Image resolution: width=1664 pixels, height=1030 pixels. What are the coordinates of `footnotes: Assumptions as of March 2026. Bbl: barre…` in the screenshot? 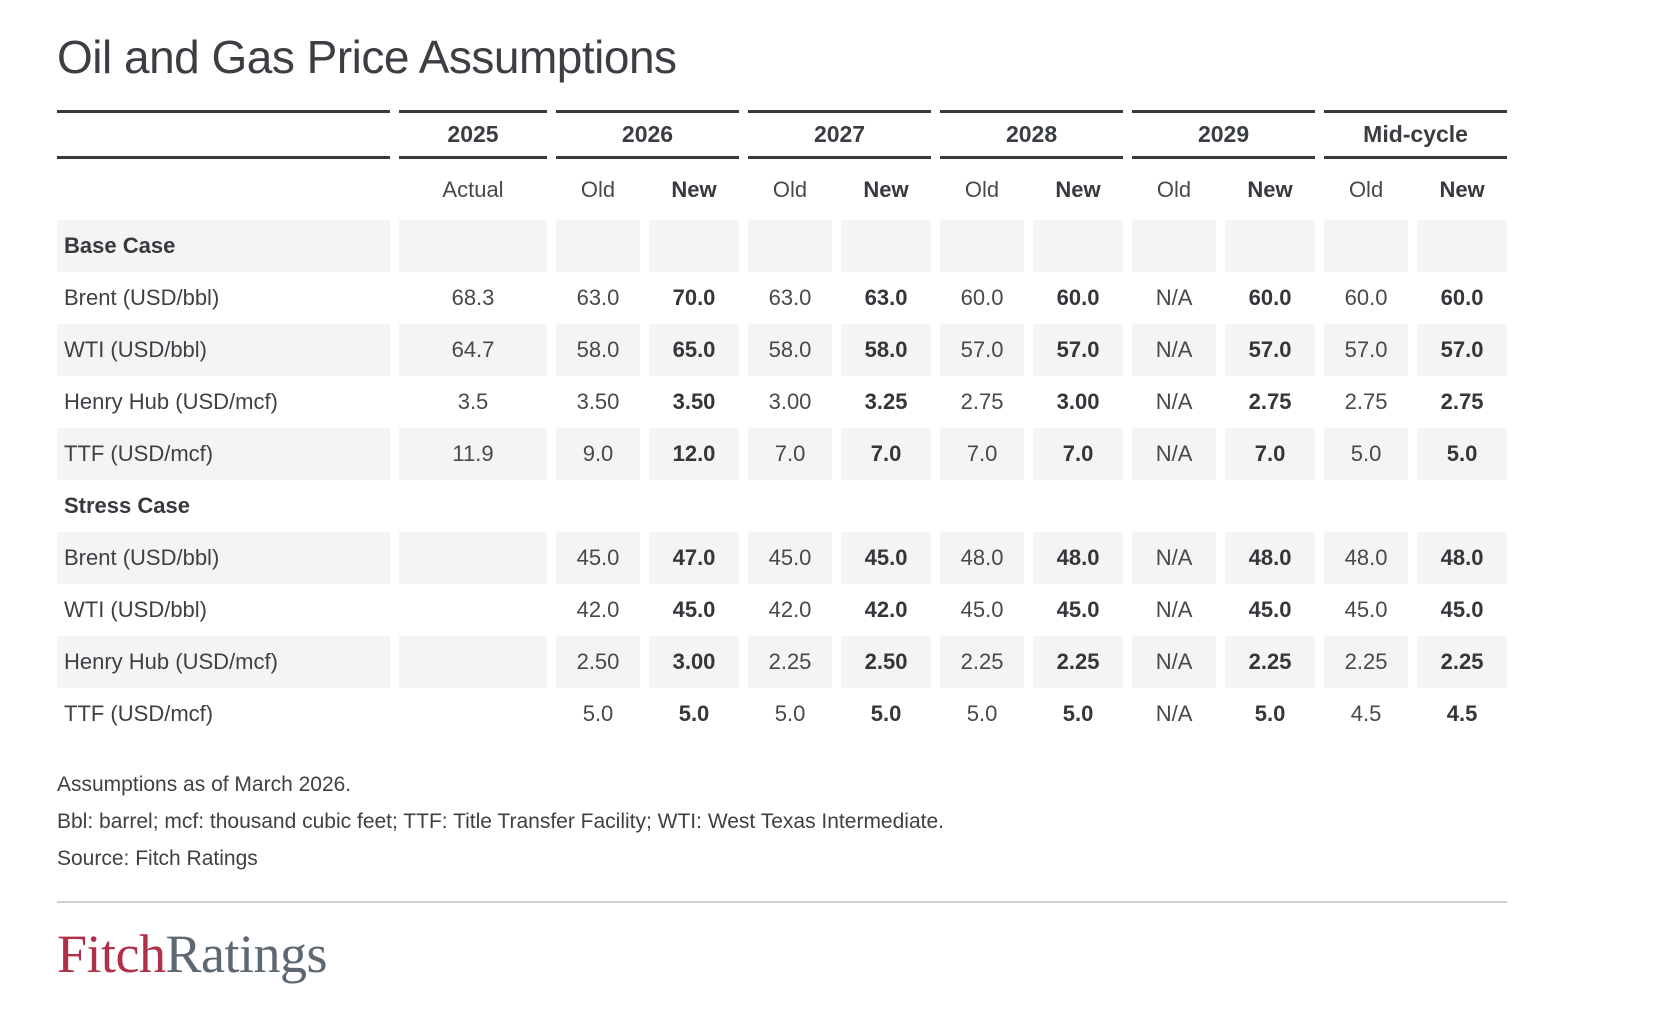 It's located at (782, 821).